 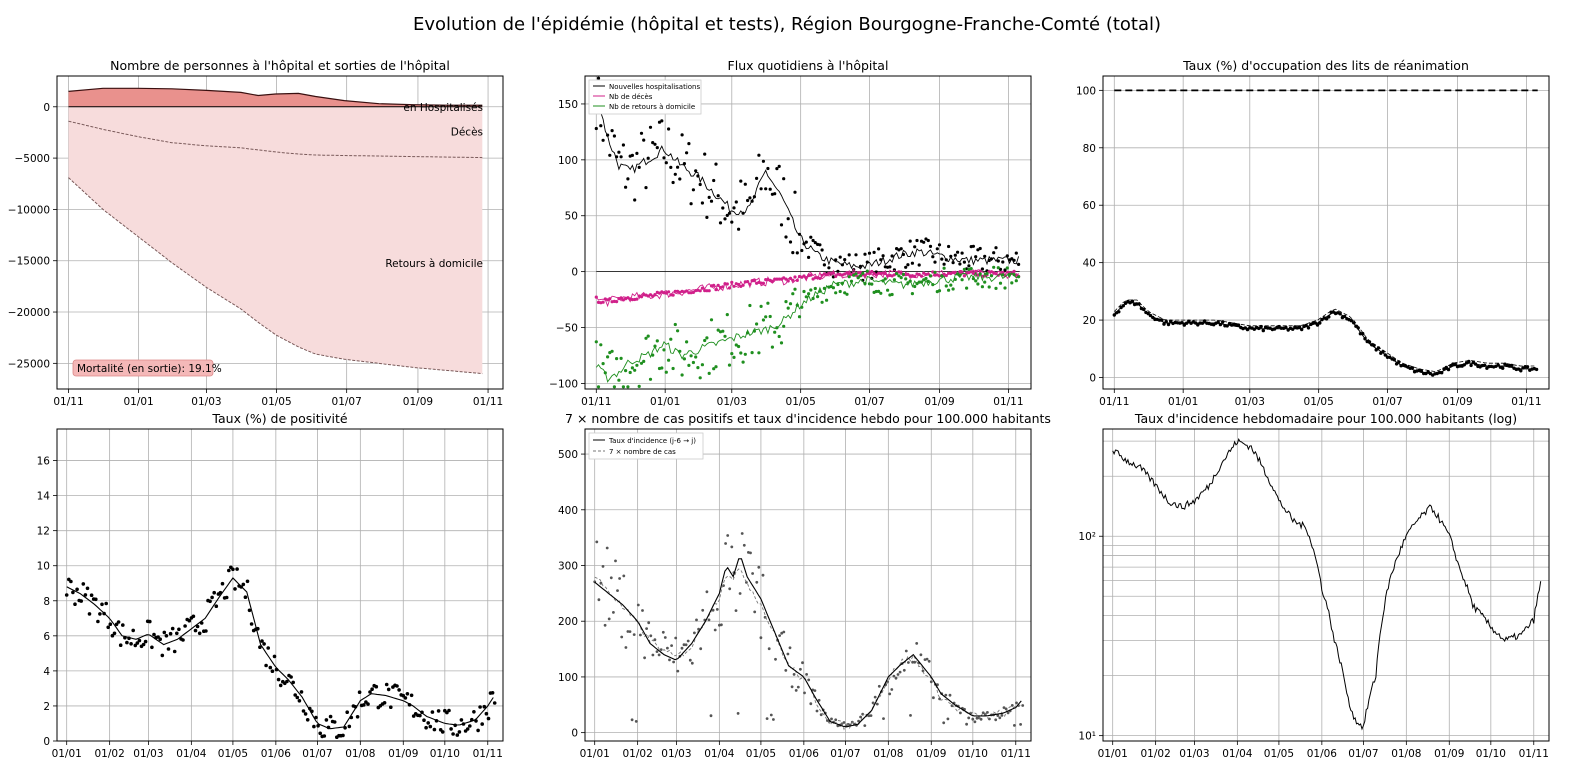 I want to click on incidence-log-line, so click(x=1327, y=584).